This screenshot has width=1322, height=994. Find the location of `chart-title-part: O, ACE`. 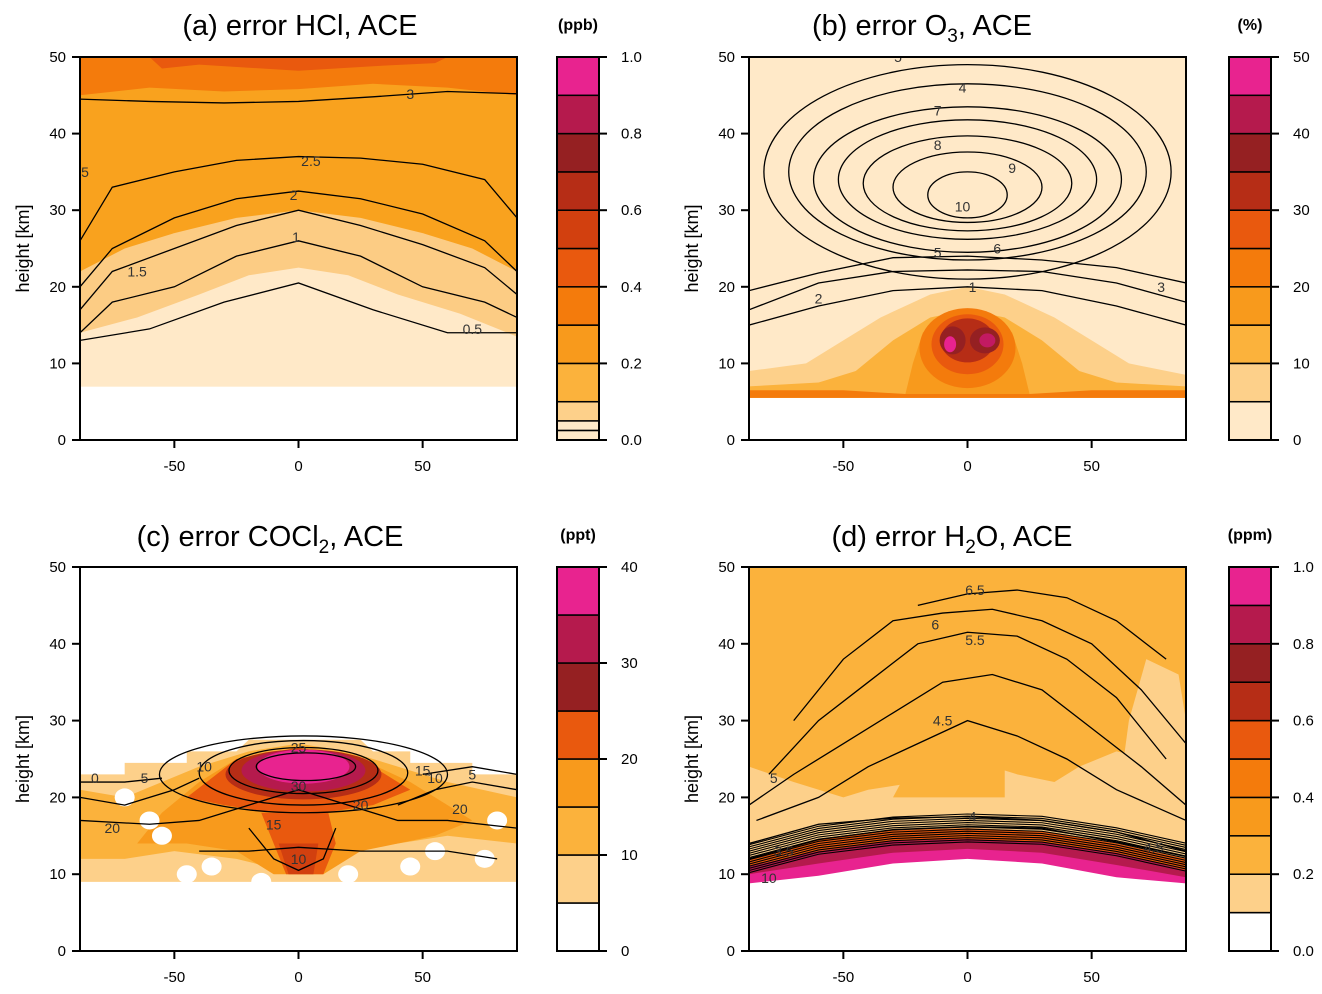

chart-title-part: O, ACE is located at coordinates (1024, 537).